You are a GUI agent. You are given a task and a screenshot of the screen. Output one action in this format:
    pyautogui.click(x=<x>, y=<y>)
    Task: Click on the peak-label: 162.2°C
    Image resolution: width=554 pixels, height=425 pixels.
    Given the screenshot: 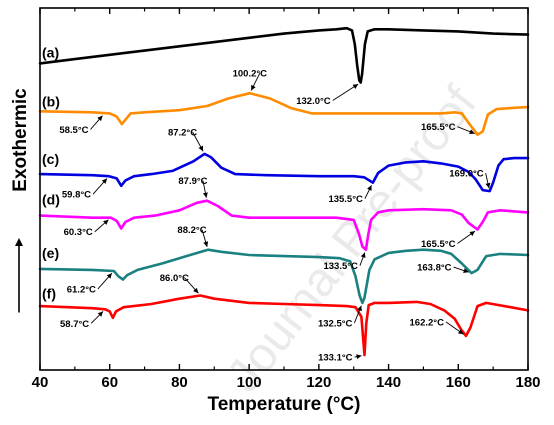 What is the action you would take?
    pyautogui.click(x=427, y=322)
    